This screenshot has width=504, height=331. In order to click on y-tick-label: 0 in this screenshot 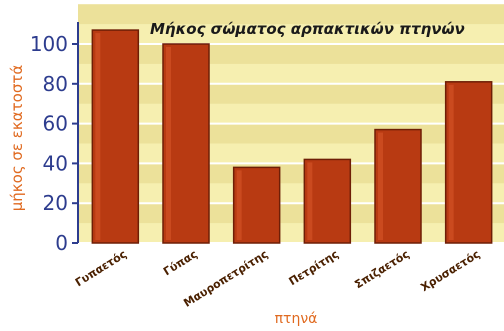, I will do `click(61, 243)`.